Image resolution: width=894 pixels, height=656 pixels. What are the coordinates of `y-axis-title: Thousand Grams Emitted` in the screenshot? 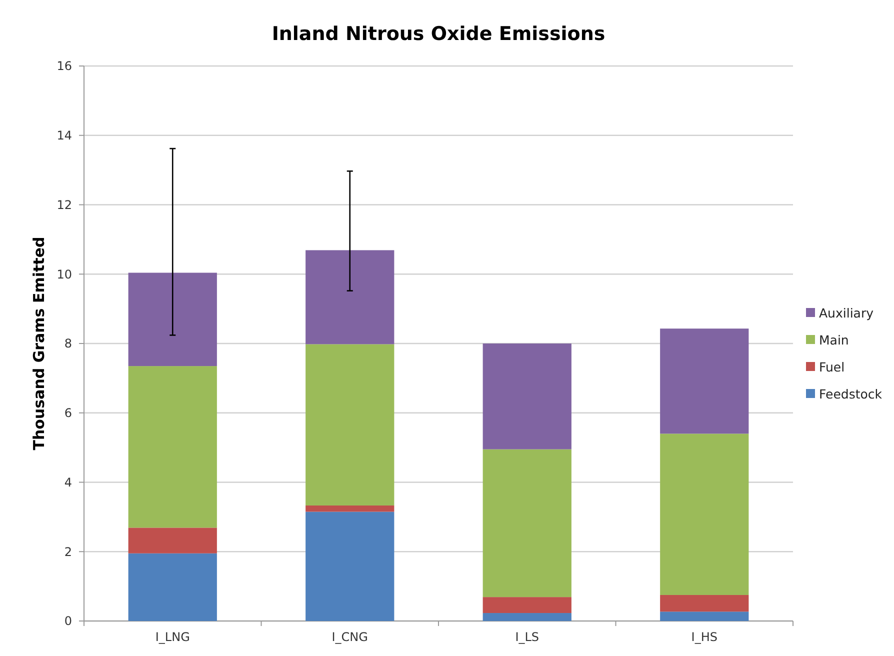 It's located at (39, 343).